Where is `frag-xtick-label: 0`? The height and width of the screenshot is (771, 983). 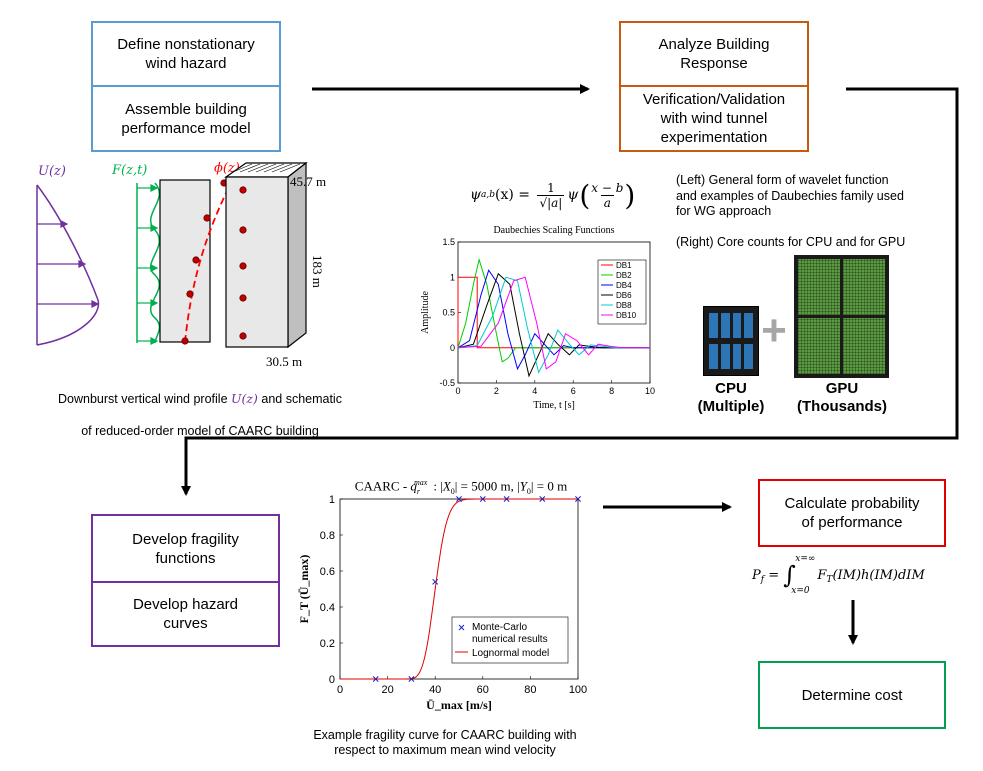 frag-xtick-label: 0 is located at coordinates (340, 690).